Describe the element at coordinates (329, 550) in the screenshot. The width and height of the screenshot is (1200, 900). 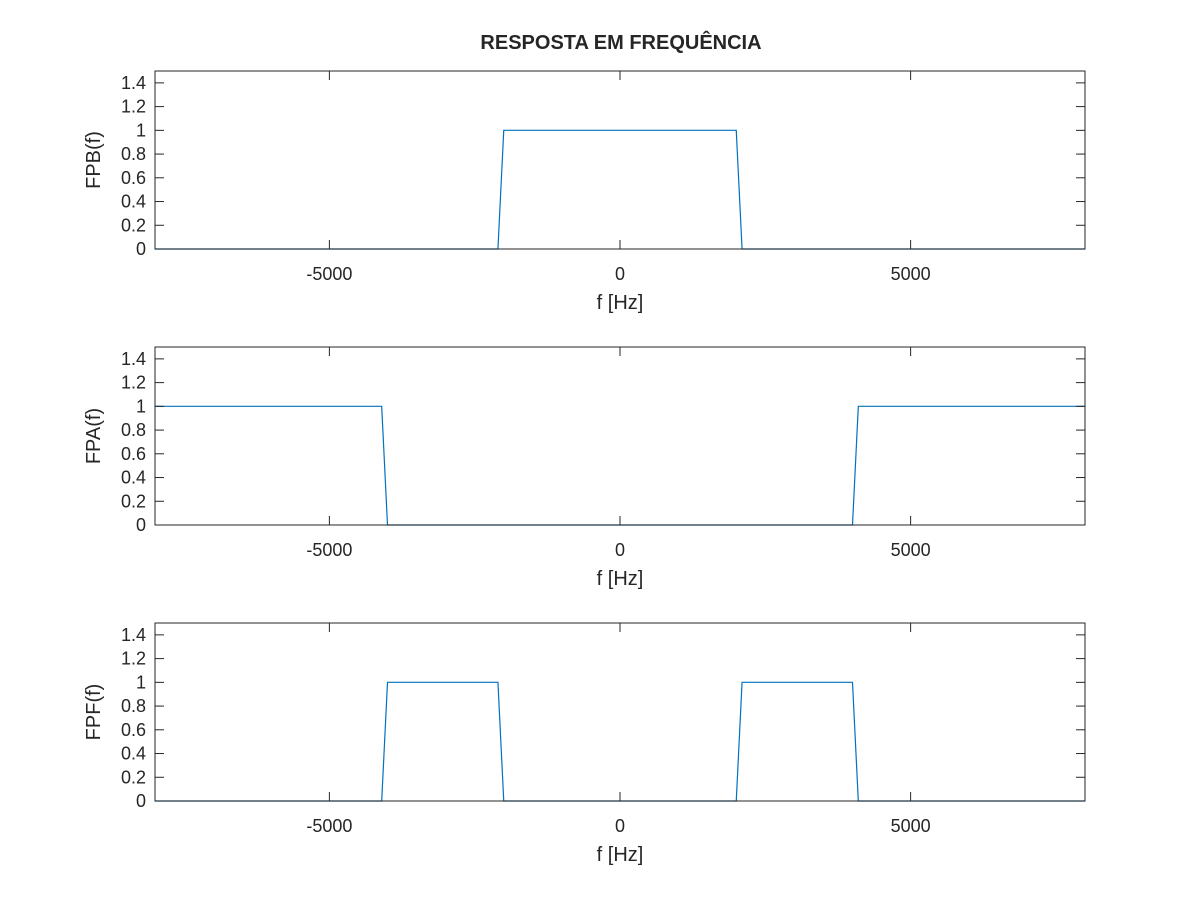
I see `fpa-xtick-label: -5000` at that location.